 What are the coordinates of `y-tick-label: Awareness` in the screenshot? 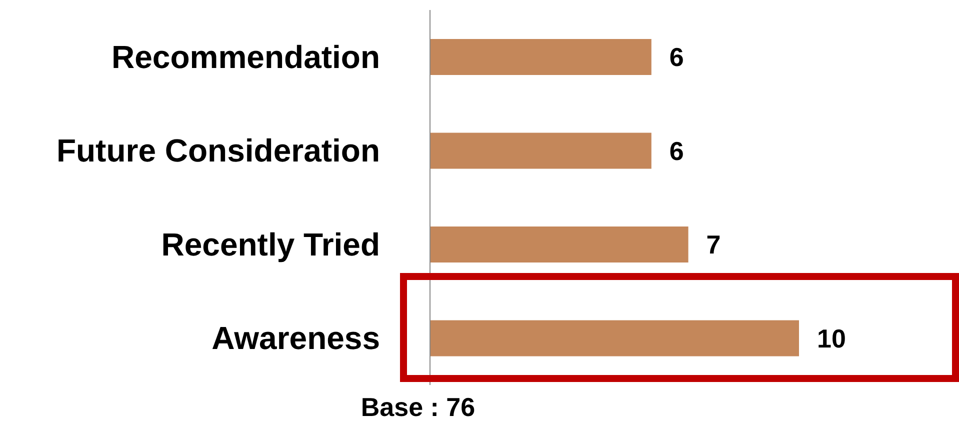 It's located at (296, 338).